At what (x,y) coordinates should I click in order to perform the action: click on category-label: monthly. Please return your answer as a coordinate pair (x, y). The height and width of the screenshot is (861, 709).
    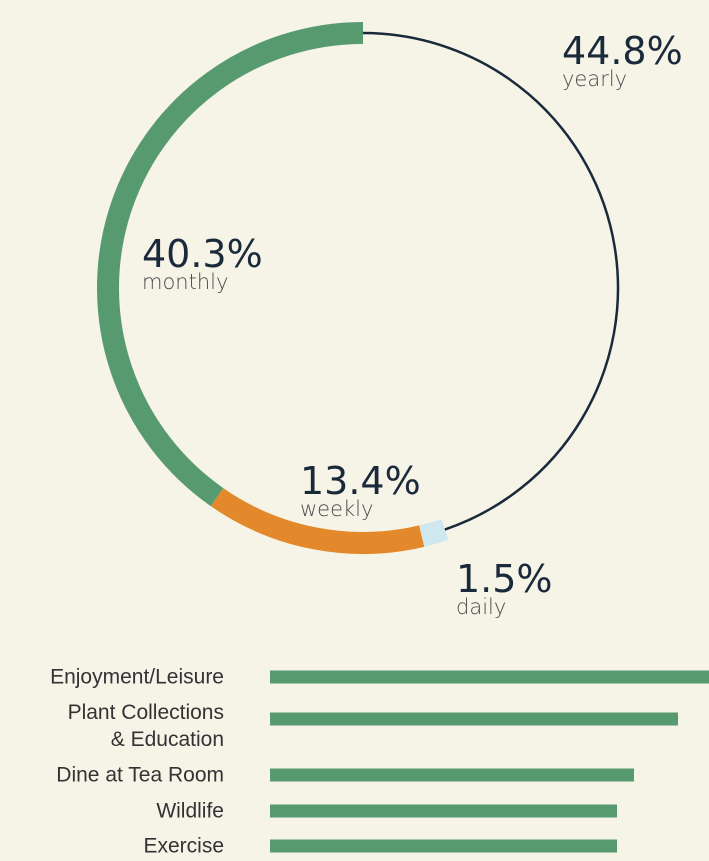
    Looking at the image, I should click on (185, 282).